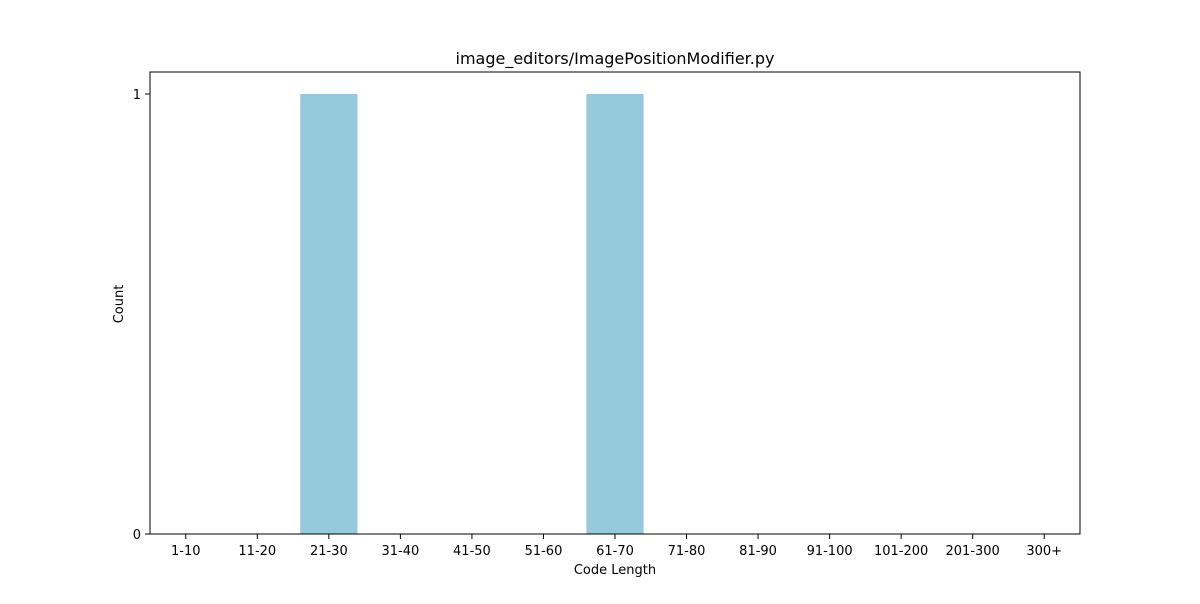  I want to click on x-tick-label: 300+, so click(1044, 551).